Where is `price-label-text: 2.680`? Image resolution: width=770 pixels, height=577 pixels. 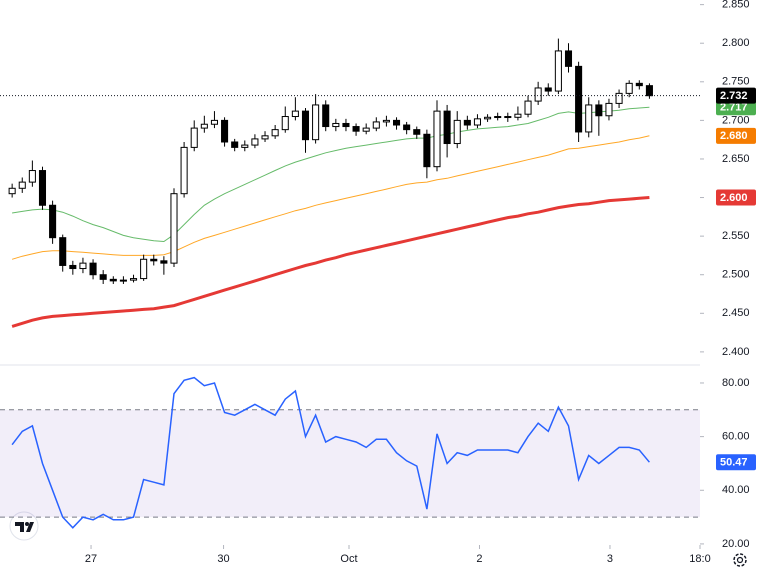 price-label-text: 2.680 is located at coordinates (734, 136).